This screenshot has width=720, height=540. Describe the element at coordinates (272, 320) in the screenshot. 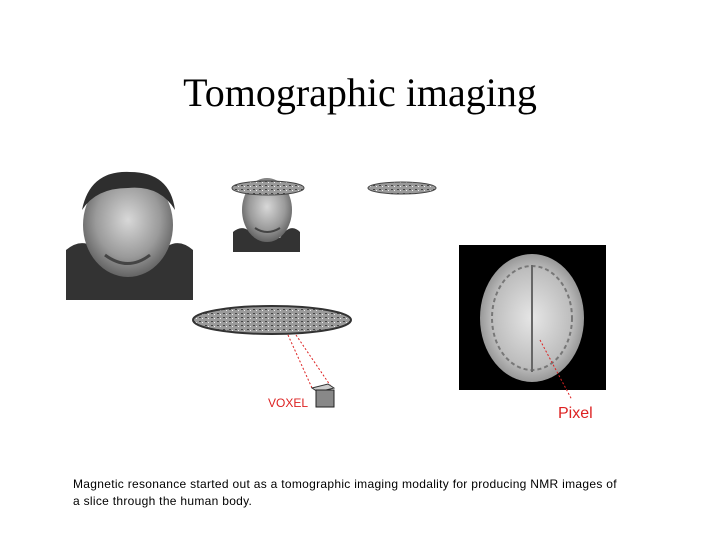

I see `slice-large` at that location.